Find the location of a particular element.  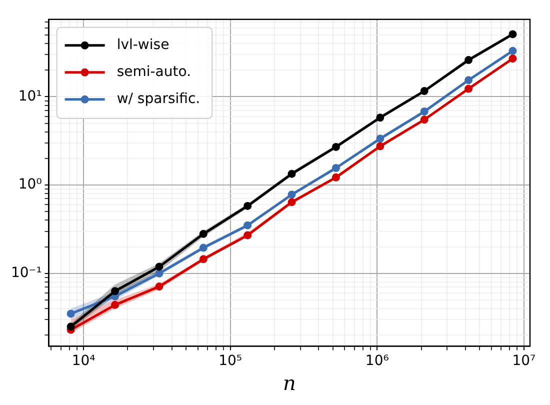

x-tick-label: 10⁷ is located at coordinates (524, 361).